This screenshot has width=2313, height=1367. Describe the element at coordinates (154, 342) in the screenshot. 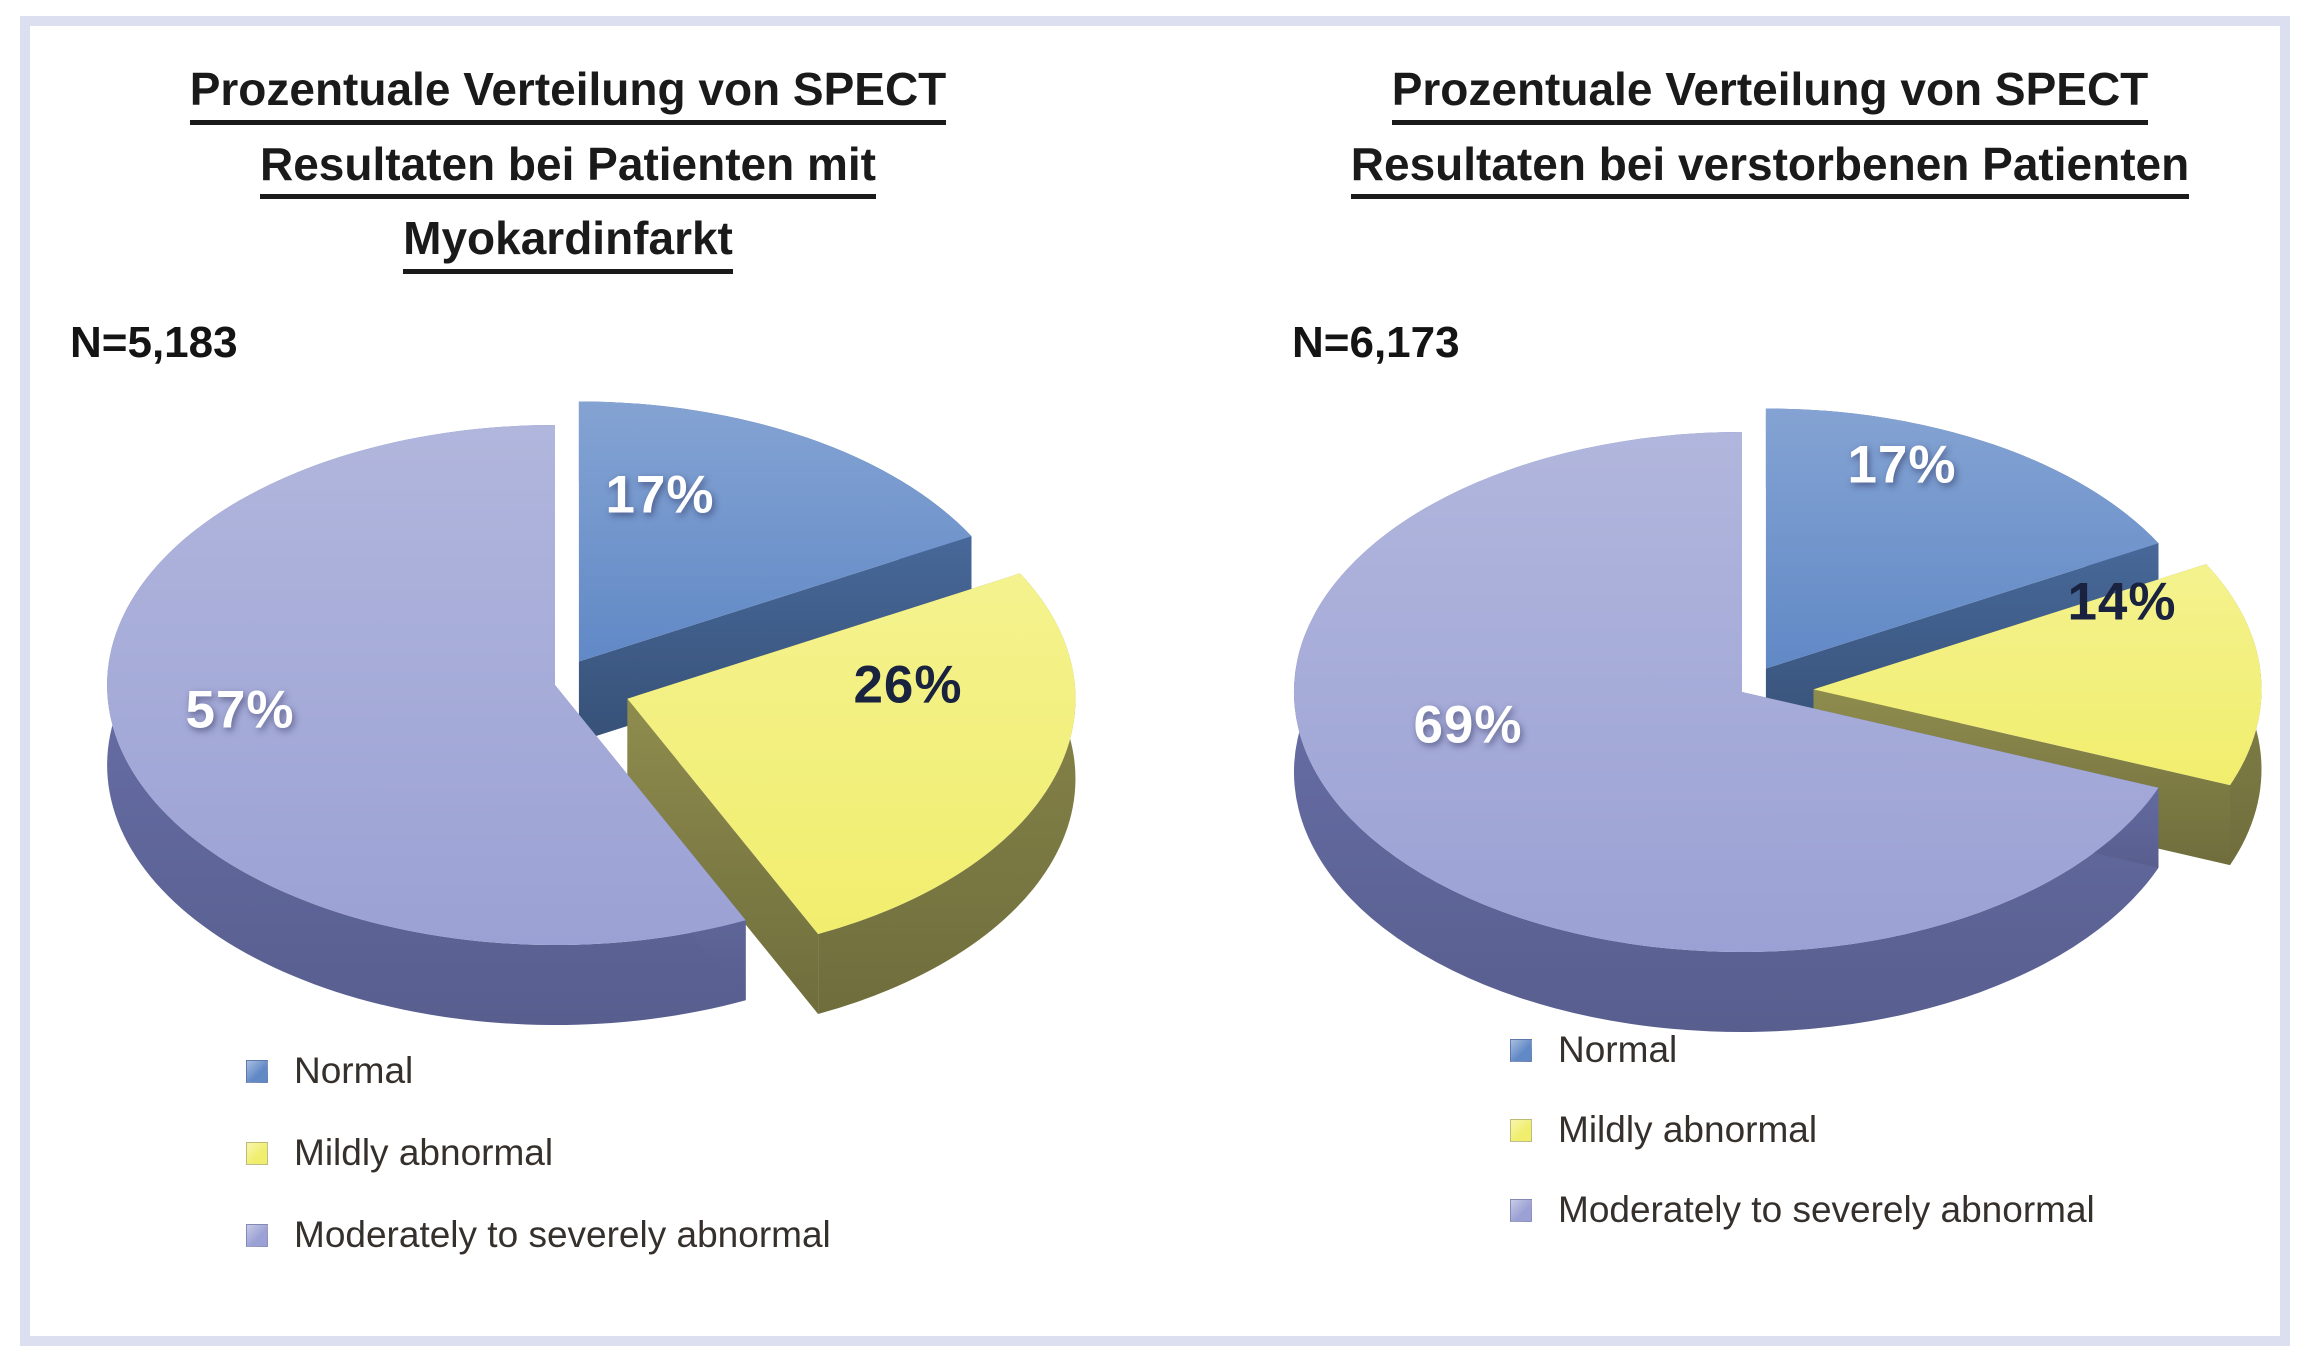

I see `sample-size-label-left: N=5,183` at that location.